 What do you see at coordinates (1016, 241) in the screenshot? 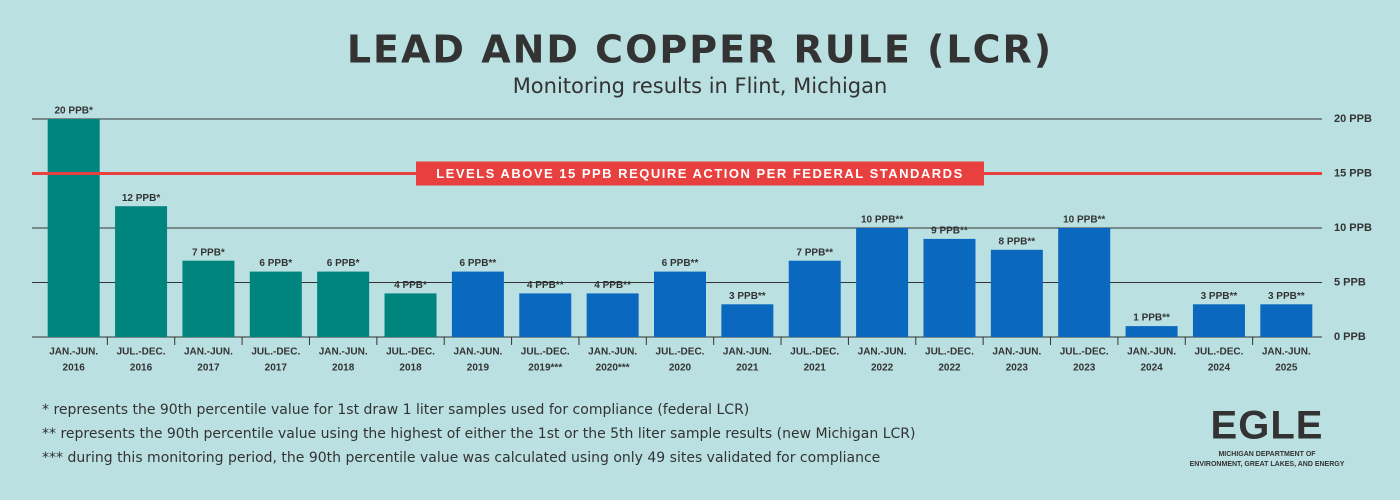
I see `value-label: 8 PPB**` at bounding box center [1016, 241].